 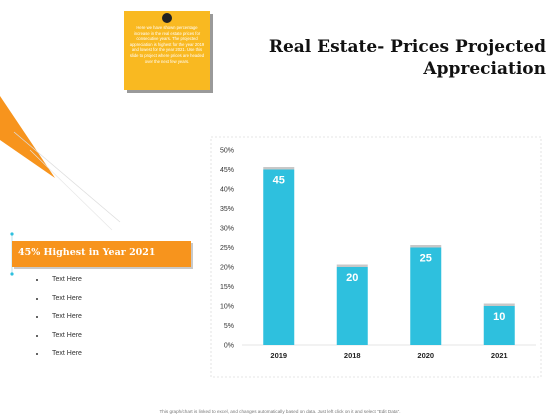 I want to click on data-label: 10, so click(x=499, y=317).